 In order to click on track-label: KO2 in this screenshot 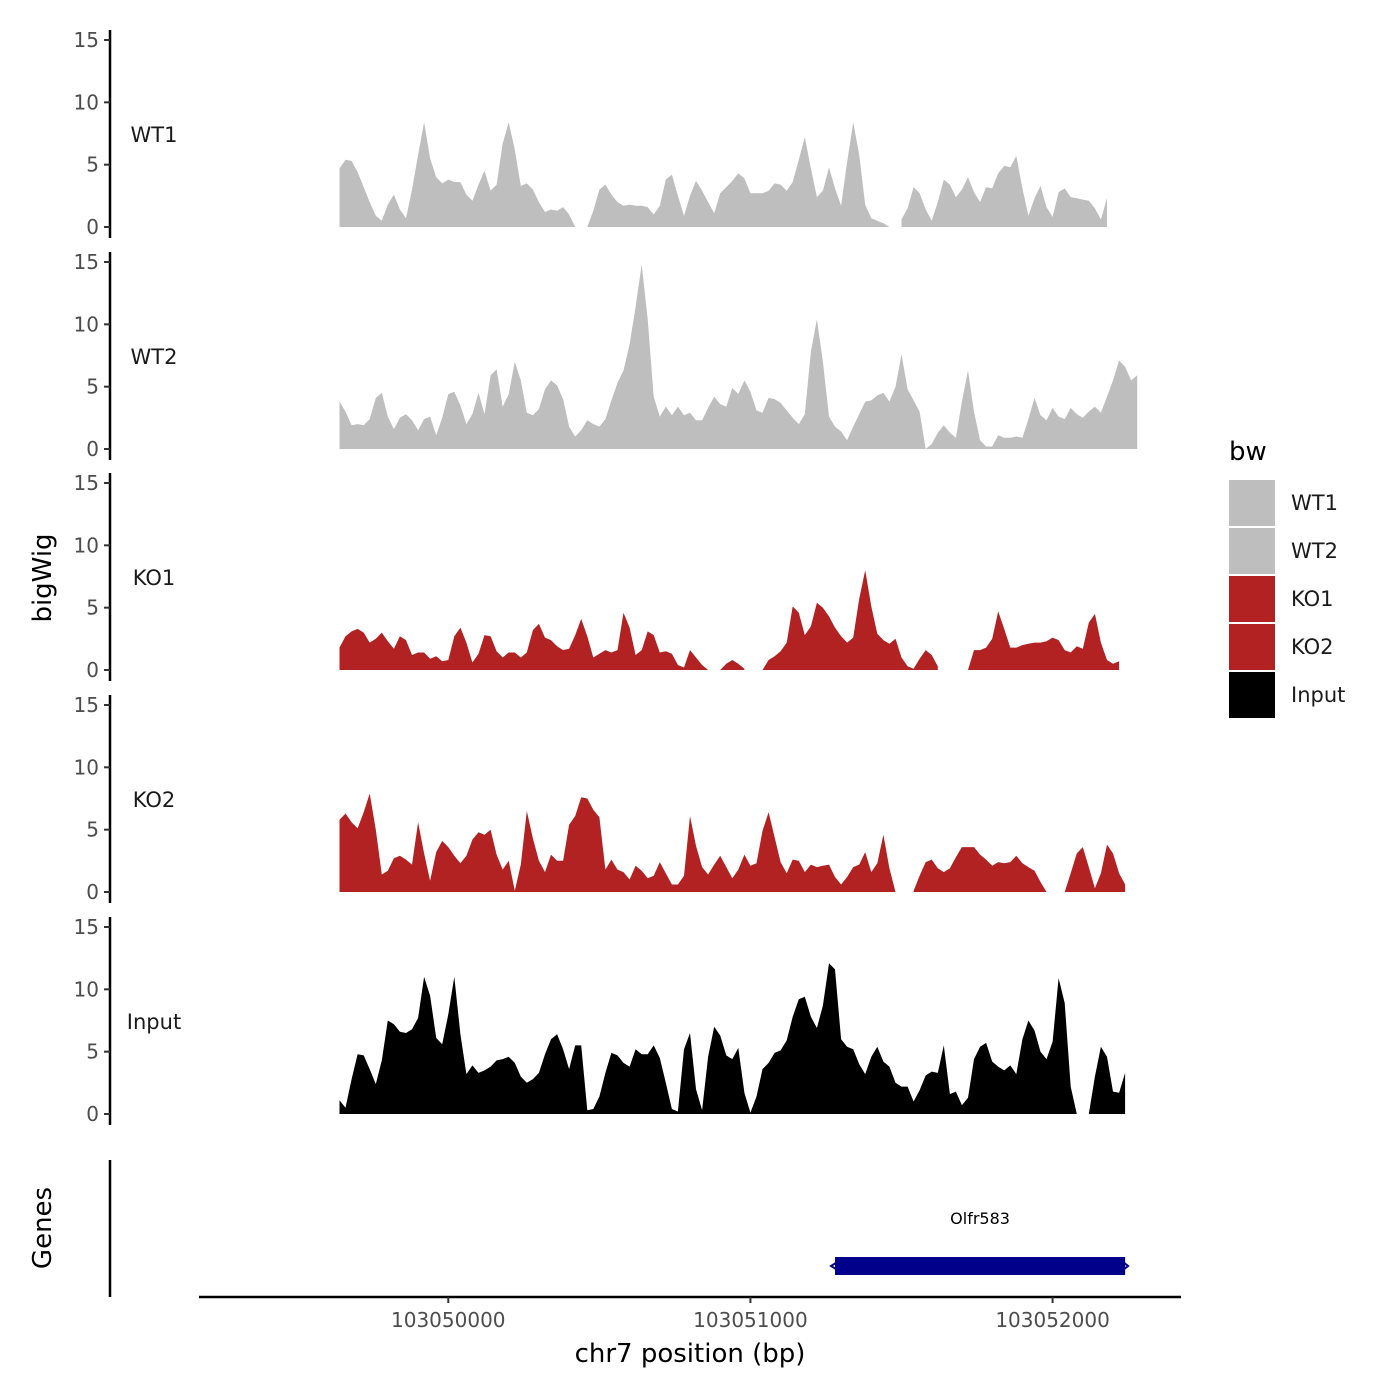, I will do `click(154, 800)`.